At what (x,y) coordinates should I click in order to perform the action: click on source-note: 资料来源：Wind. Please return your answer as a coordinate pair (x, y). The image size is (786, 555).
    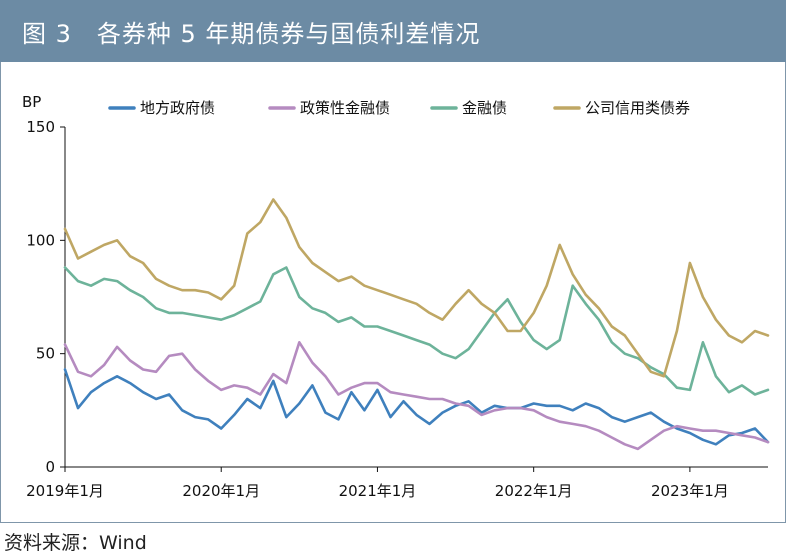
    Looking at the image, I should click on (75, 543).